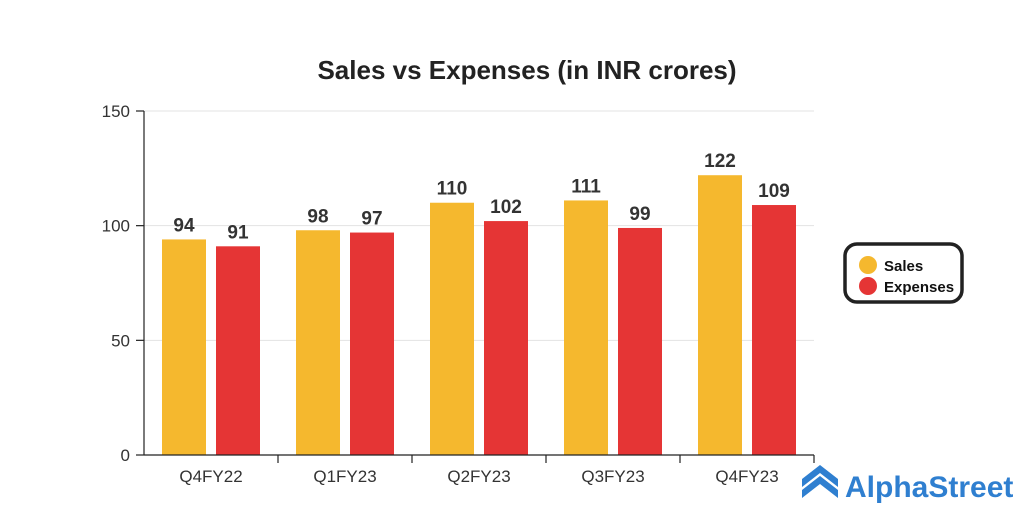 The width and height of the screenshot is (1024, 527). I want to click on y-tick-label-0: 0, so click(125, 455).